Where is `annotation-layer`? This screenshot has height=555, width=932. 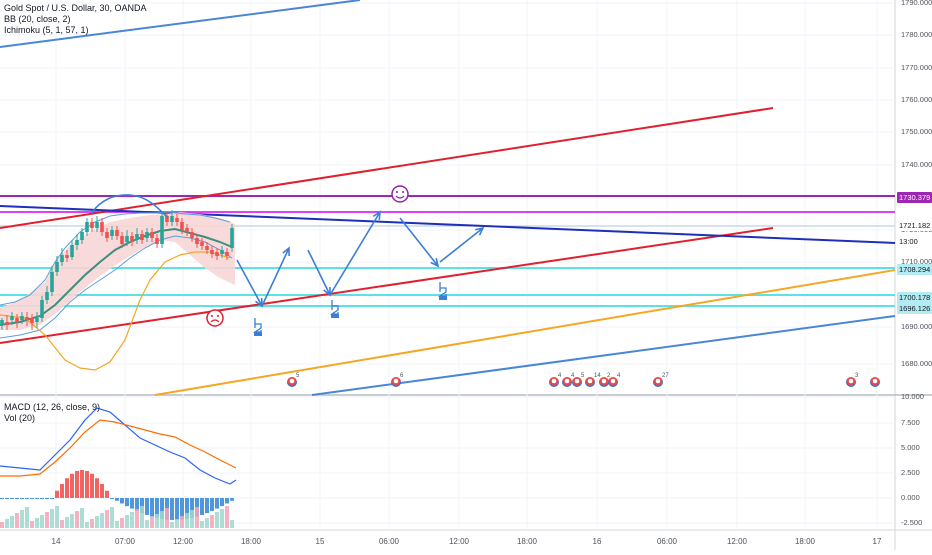 annotation-layer is located at coordinates (288, 260).